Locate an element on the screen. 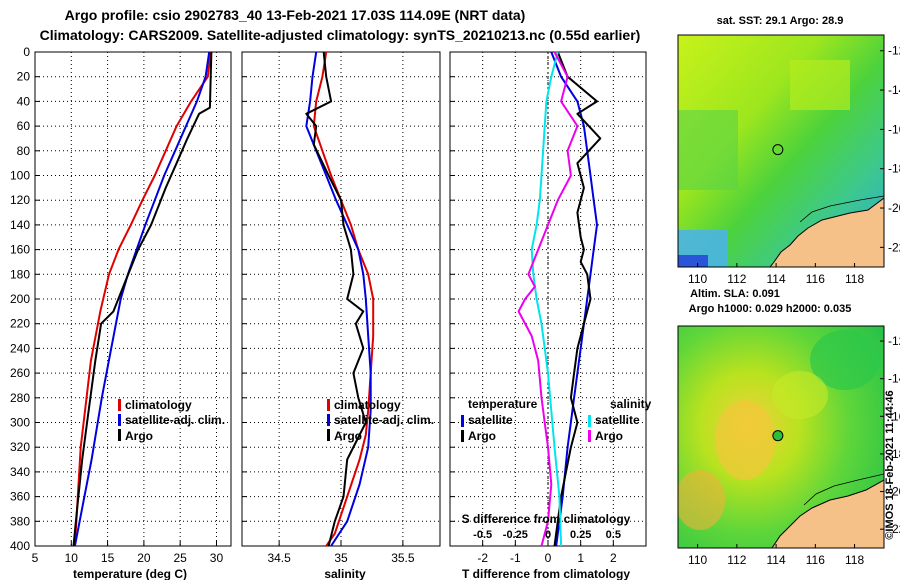  legend-title-temperature: temperature is located at coordinates (503, 404).